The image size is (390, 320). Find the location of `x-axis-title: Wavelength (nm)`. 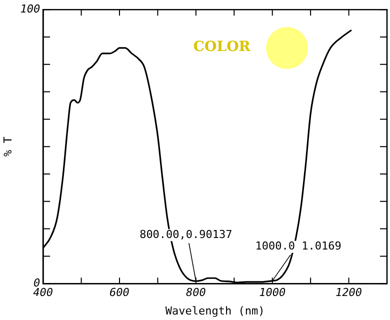

x-axis-title: Wavelength (nm) is located at coordinates (215, 311).